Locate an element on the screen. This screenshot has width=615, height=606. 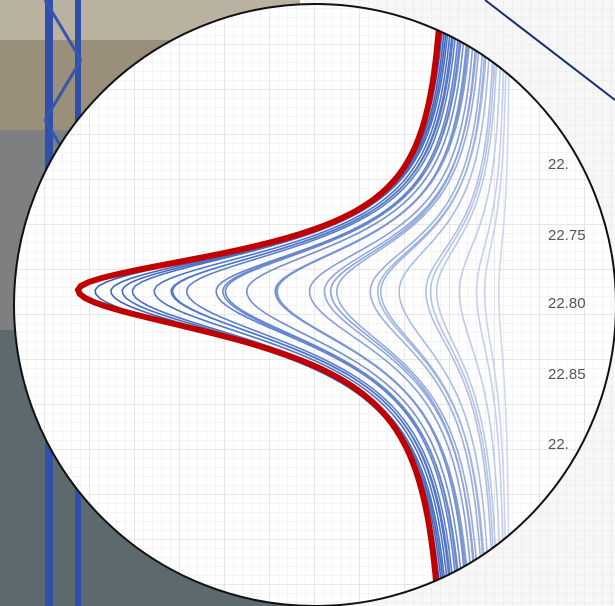
y-axis-labels: 22. 22.75 22.80 22.85 22. is located at coordinates (567, 304).